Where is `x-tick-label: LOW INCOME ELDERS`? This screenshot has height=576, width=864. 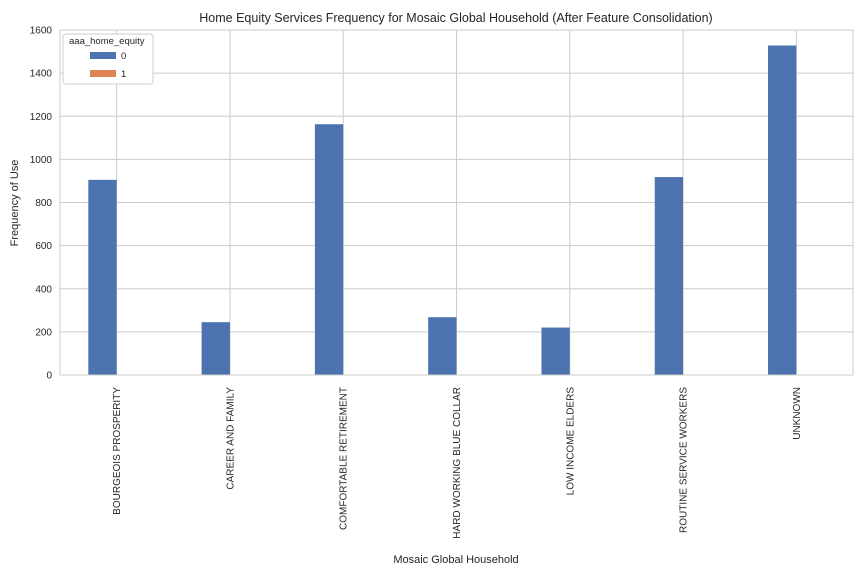 x-tick-label: LOW INCOME ELDERS is located at coordinates (570, 441).